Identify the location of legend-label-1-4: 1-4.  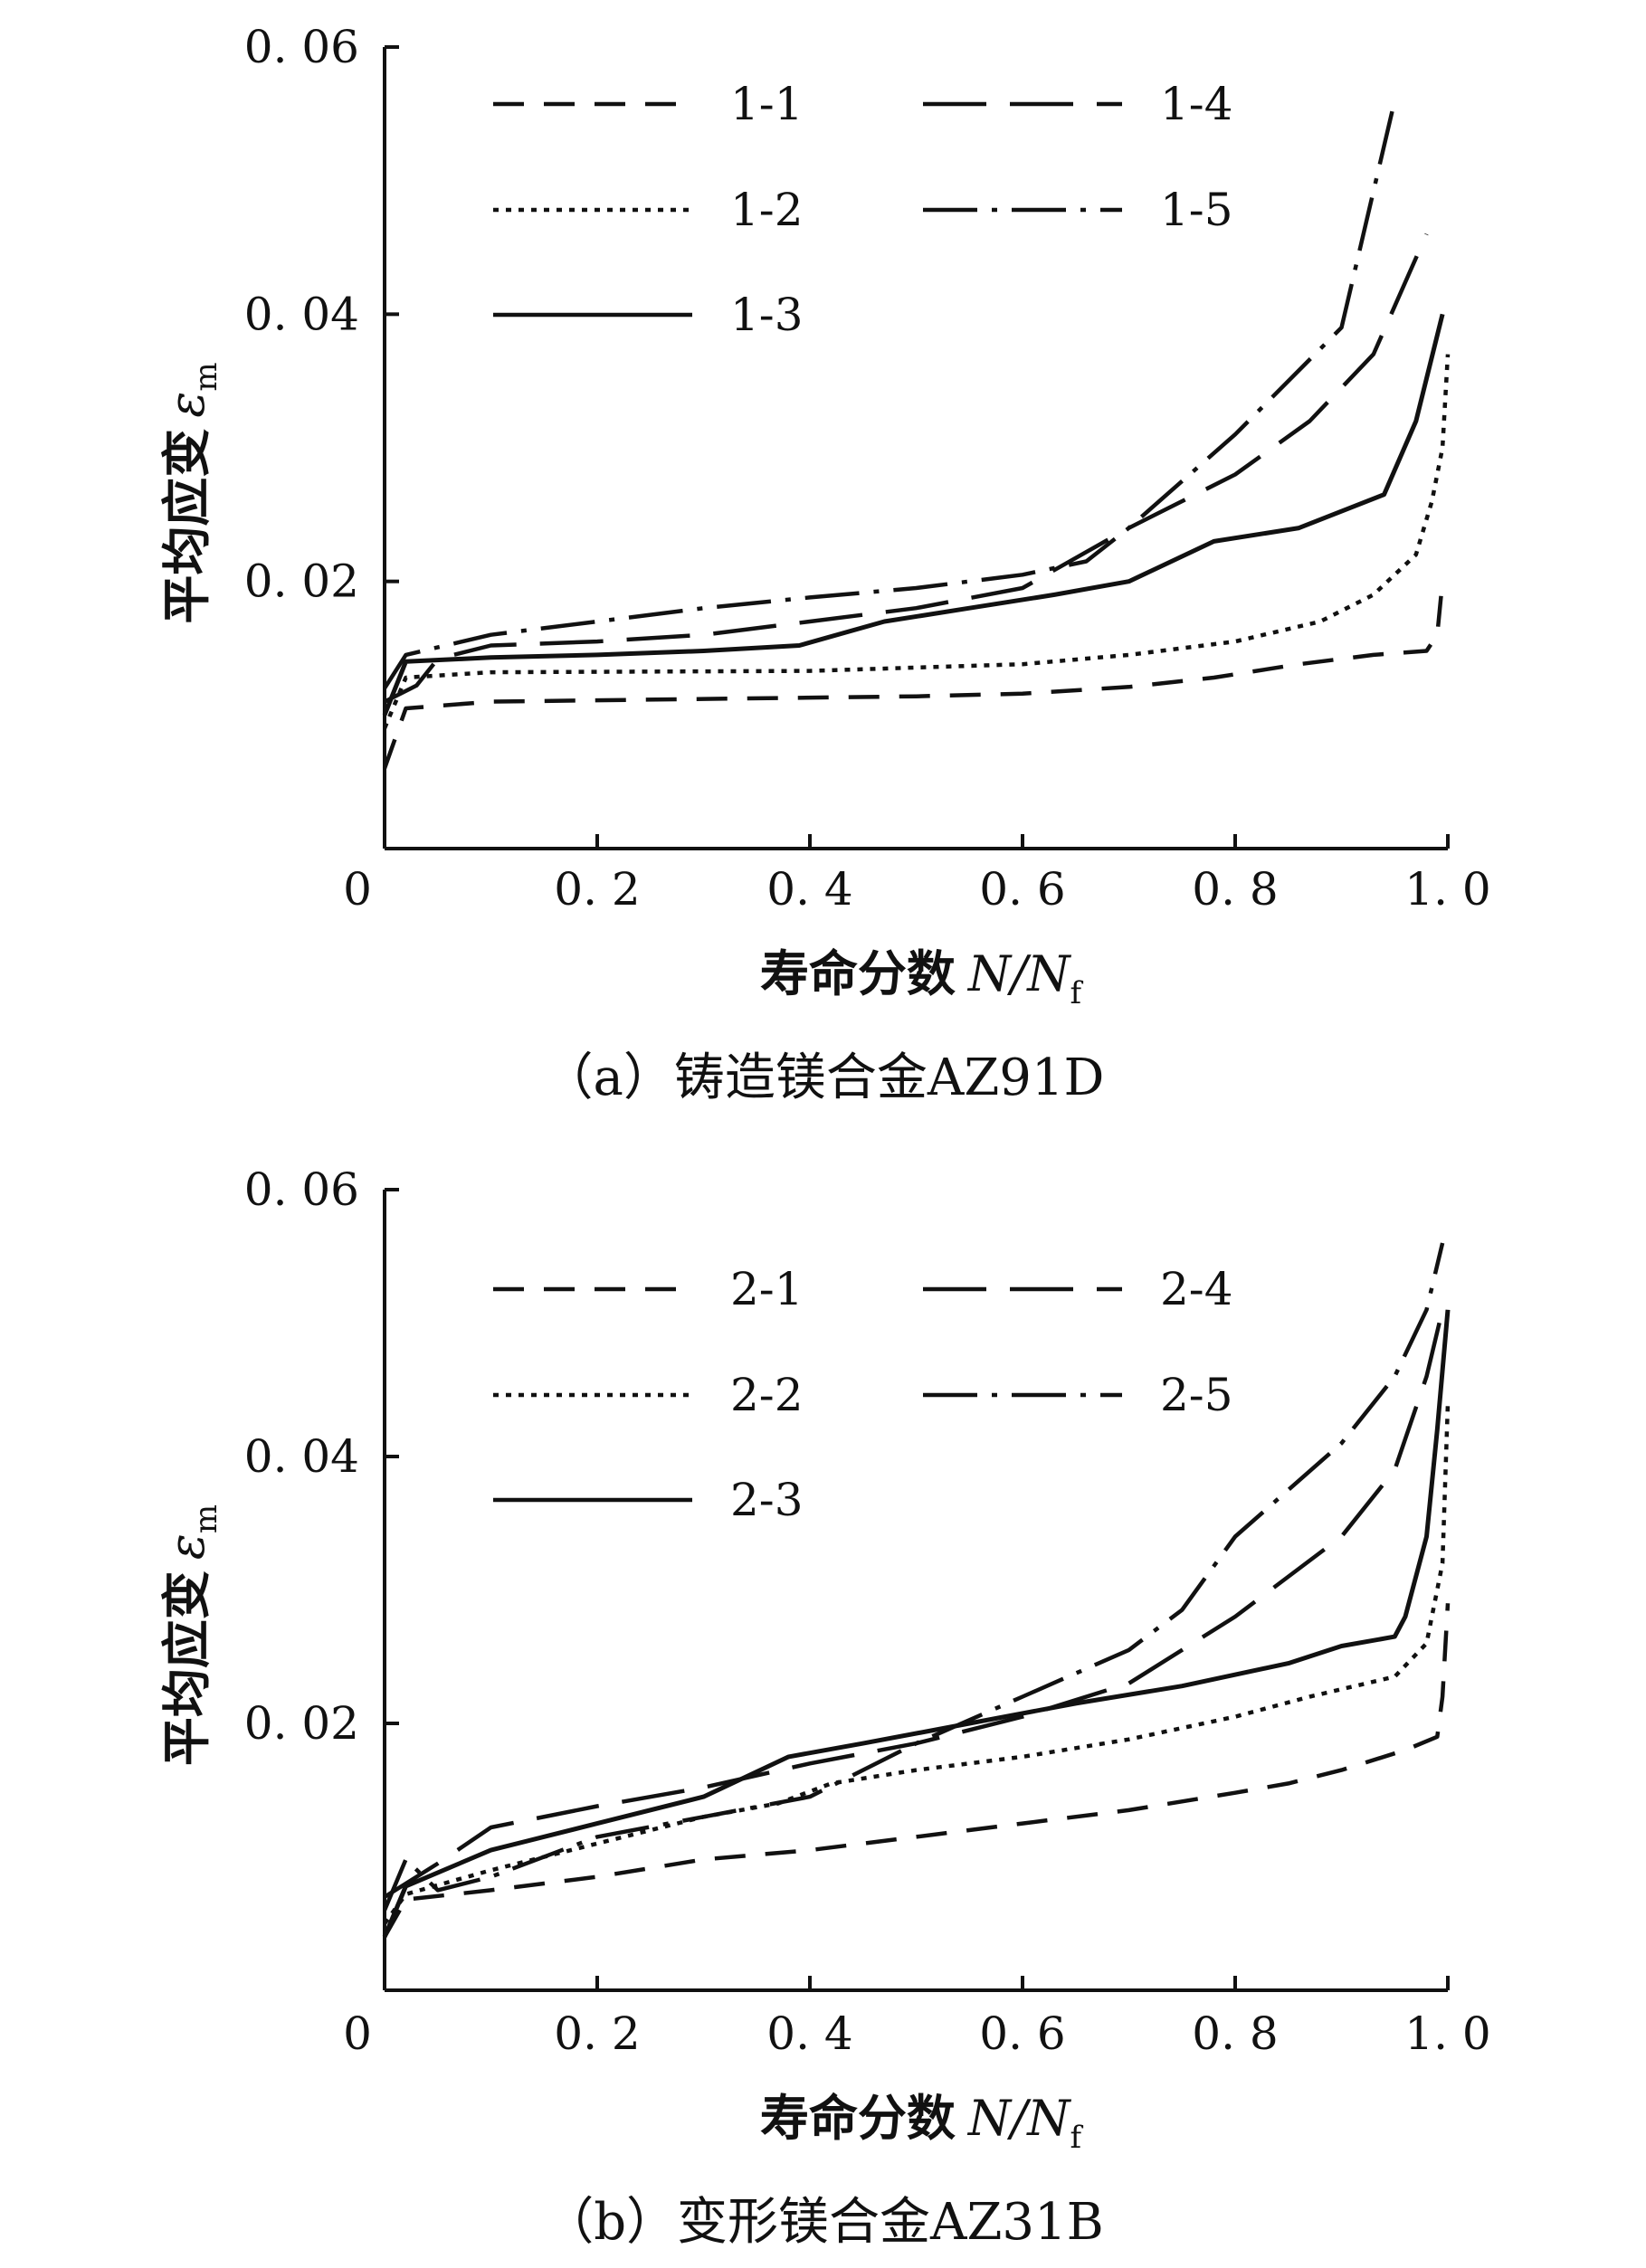
(1197, 104).